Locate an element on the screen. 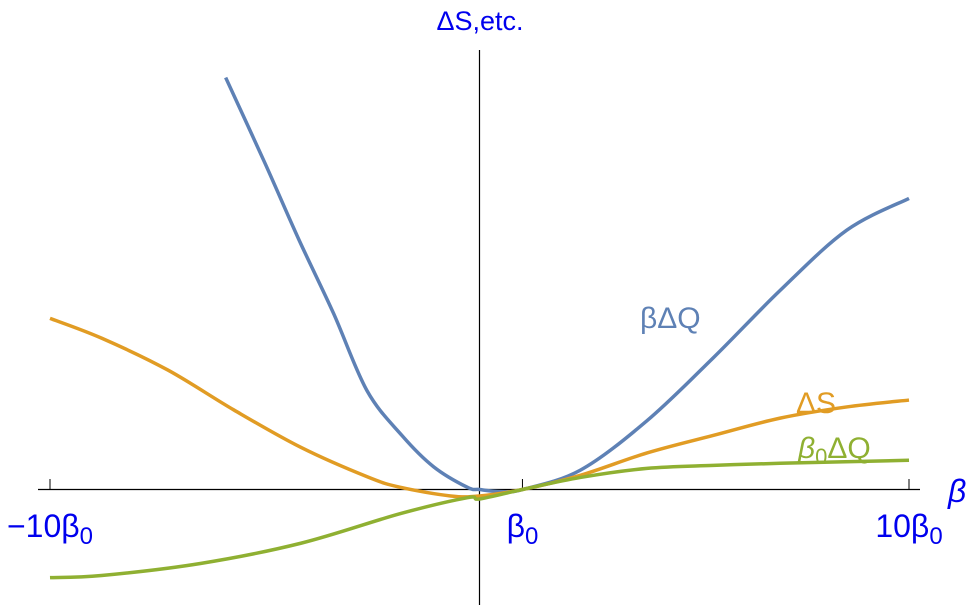  x-axis-label: β is located at coordinates (956, 491).